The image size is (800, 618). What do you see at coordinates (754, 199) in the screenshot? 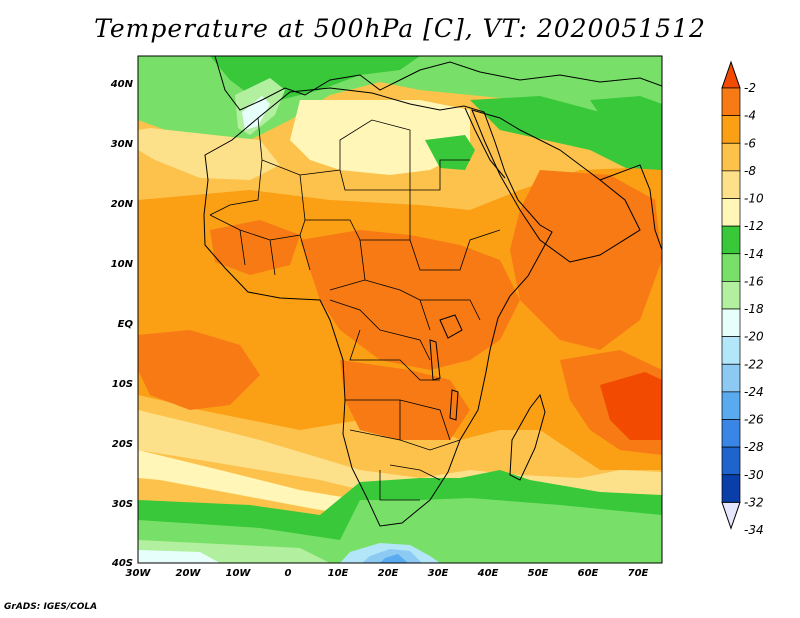
I see `colorbar-label: -10` at bounding box center [754, 199].